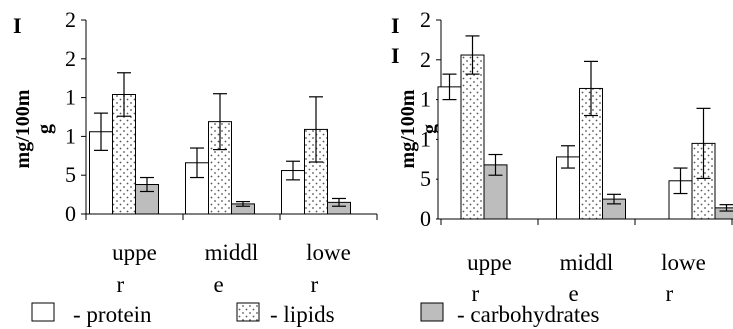 The image size is (733, 329). Describe the element at coordinates (248, 312) in the screenshot. I see `legend-swatch-lipids` at that location.